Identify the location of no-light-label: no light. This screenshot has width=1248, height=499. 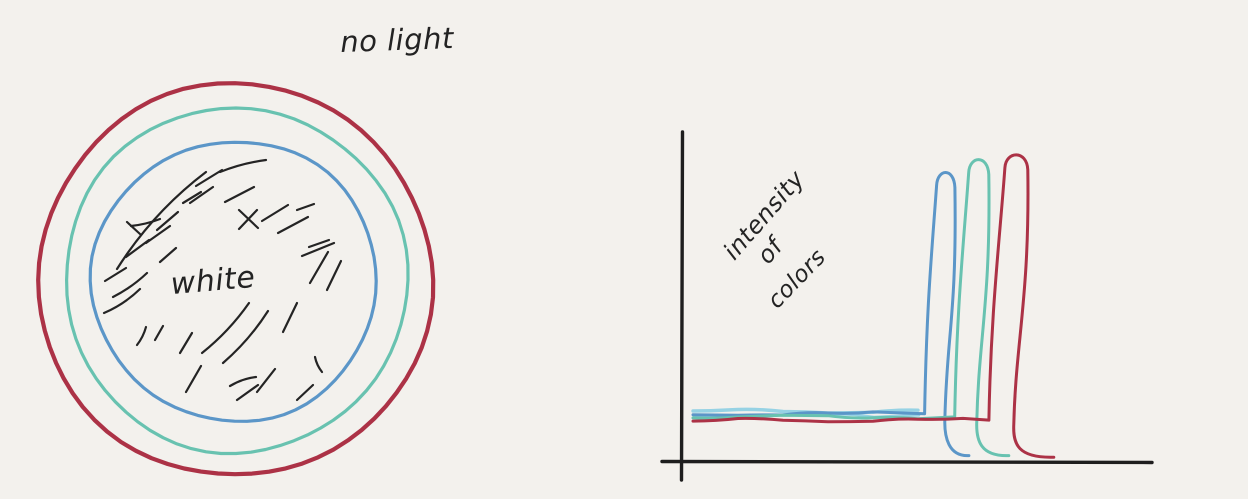
(397, 40).